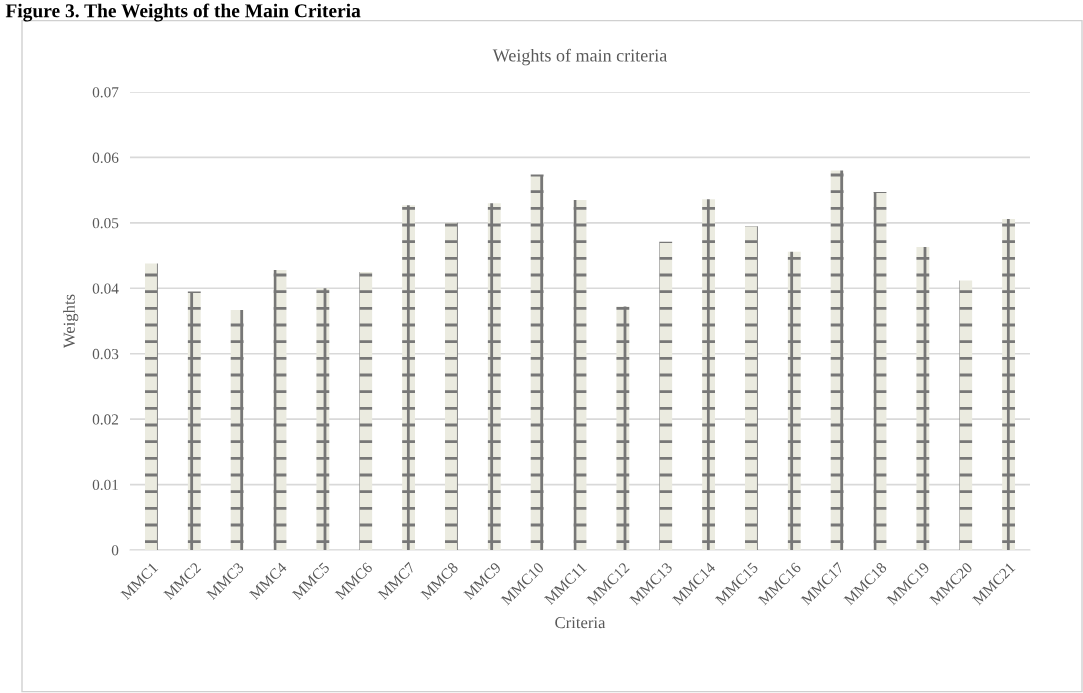 Image resolution: width=1083 pixels, height=693 pixels. Describe the element at coordinates (580, 57) in the screenshot. I see `chart-title: Weights of main criteria` at that location.